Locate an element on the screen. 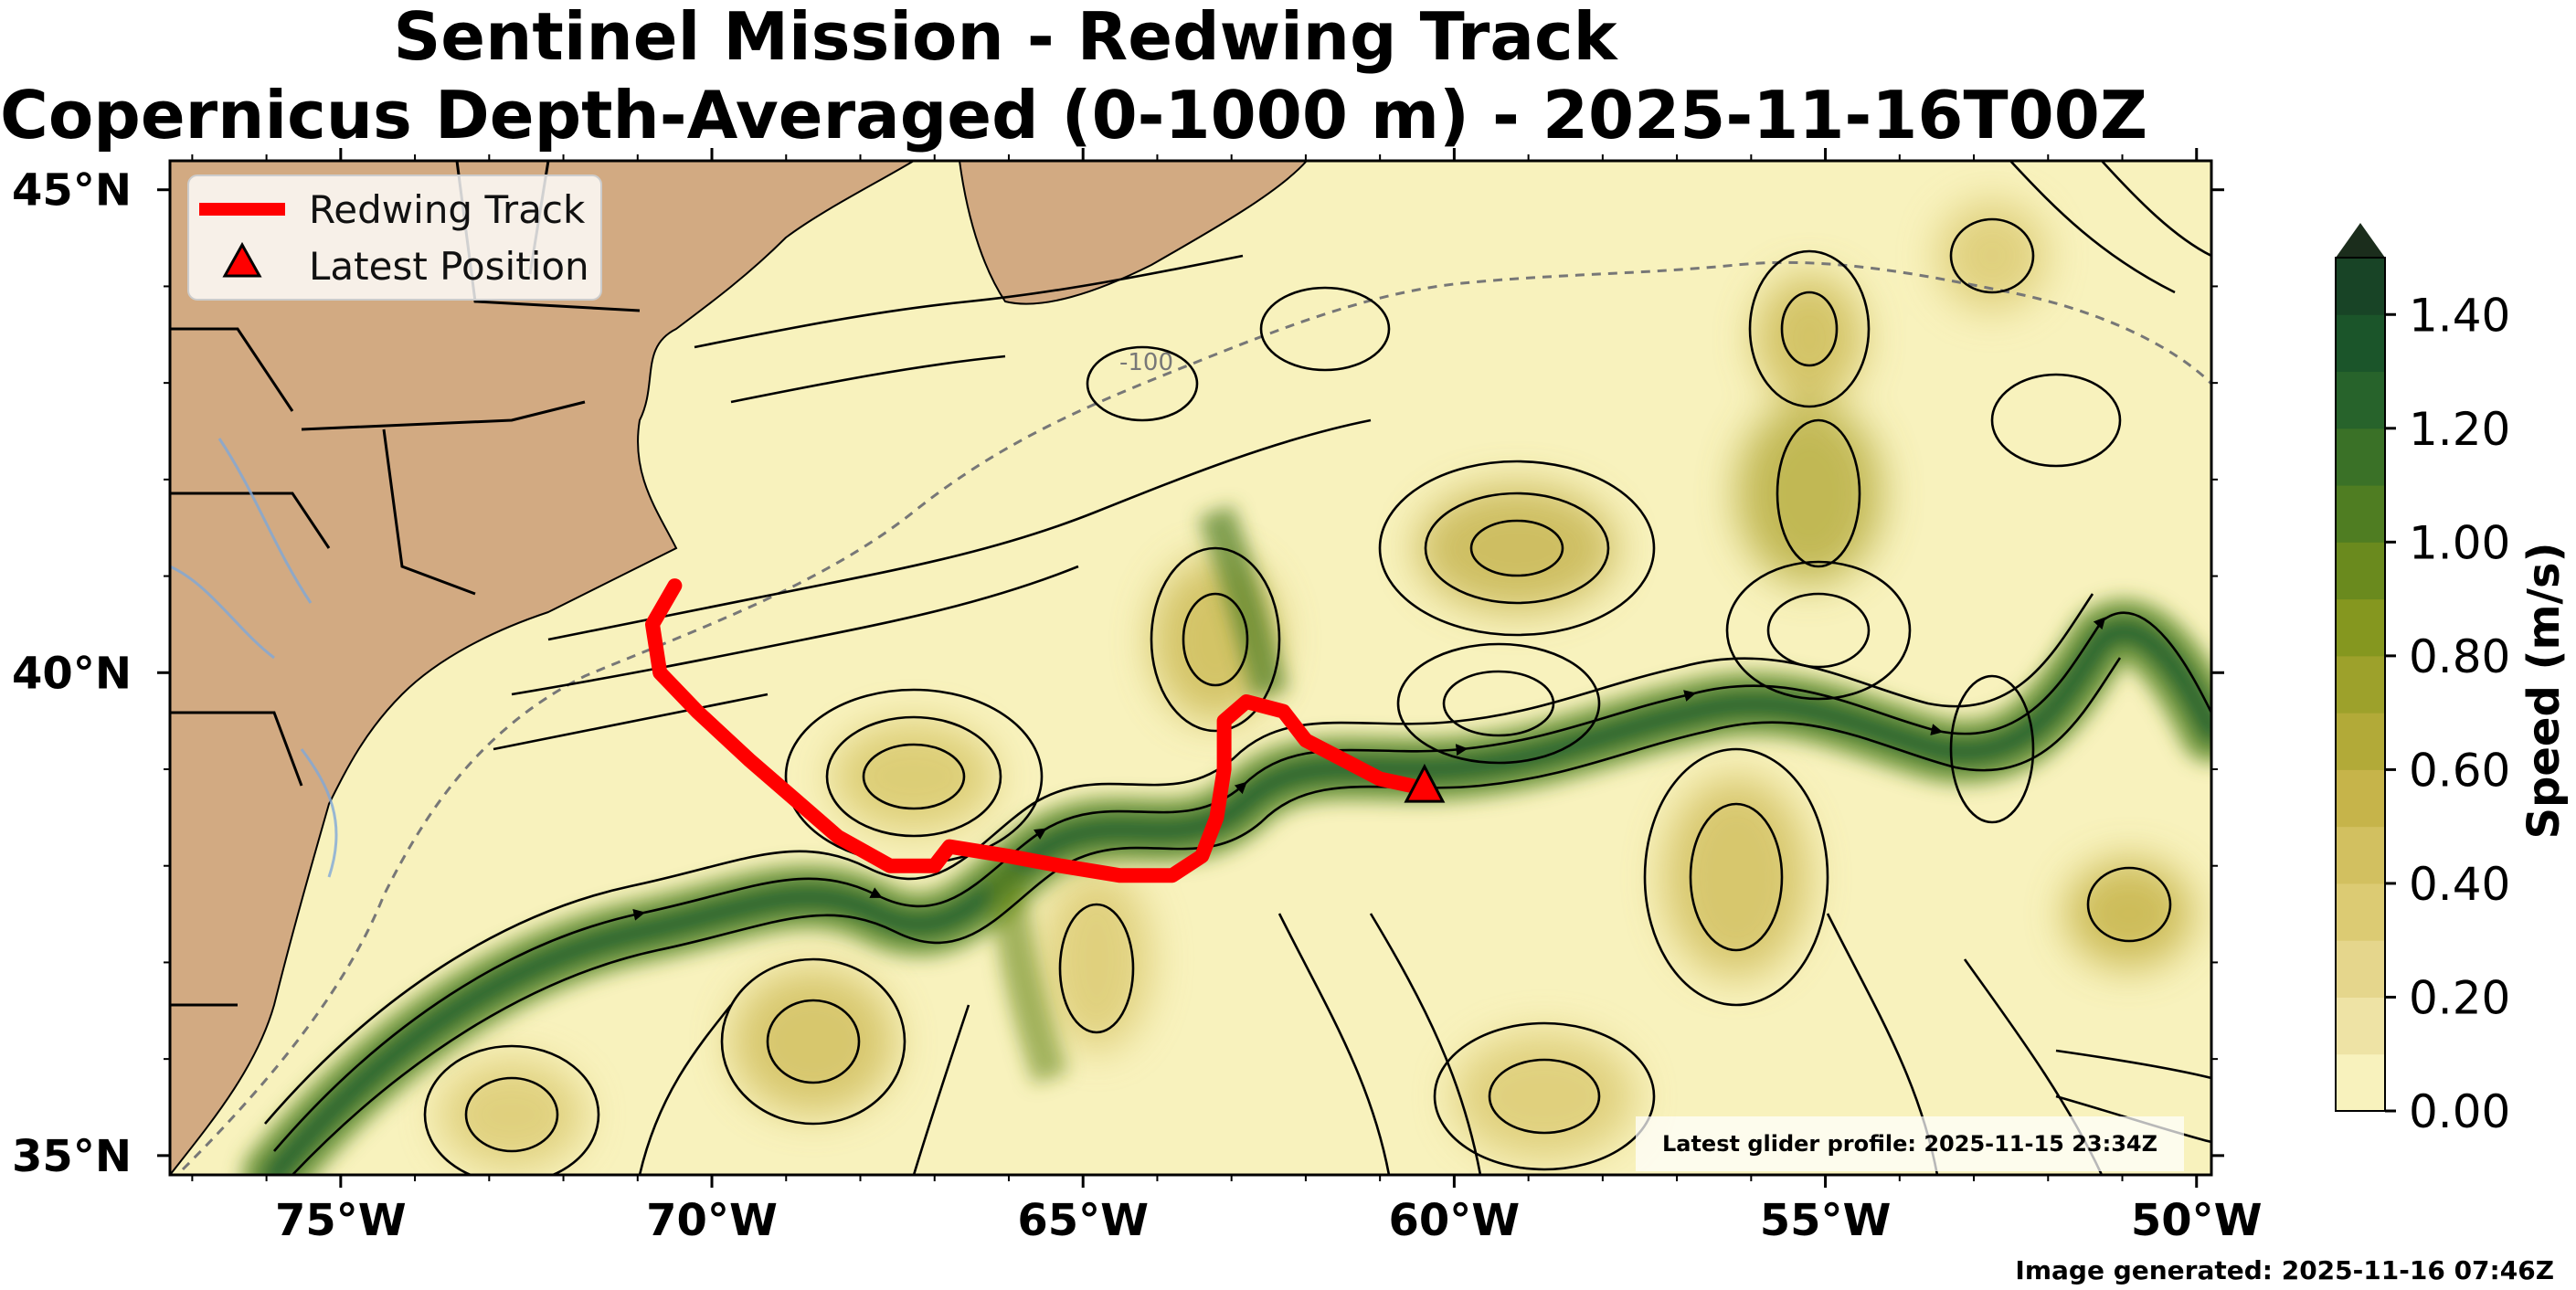  legend-latest-label: Latest Position is located at coordinates (449, 266).